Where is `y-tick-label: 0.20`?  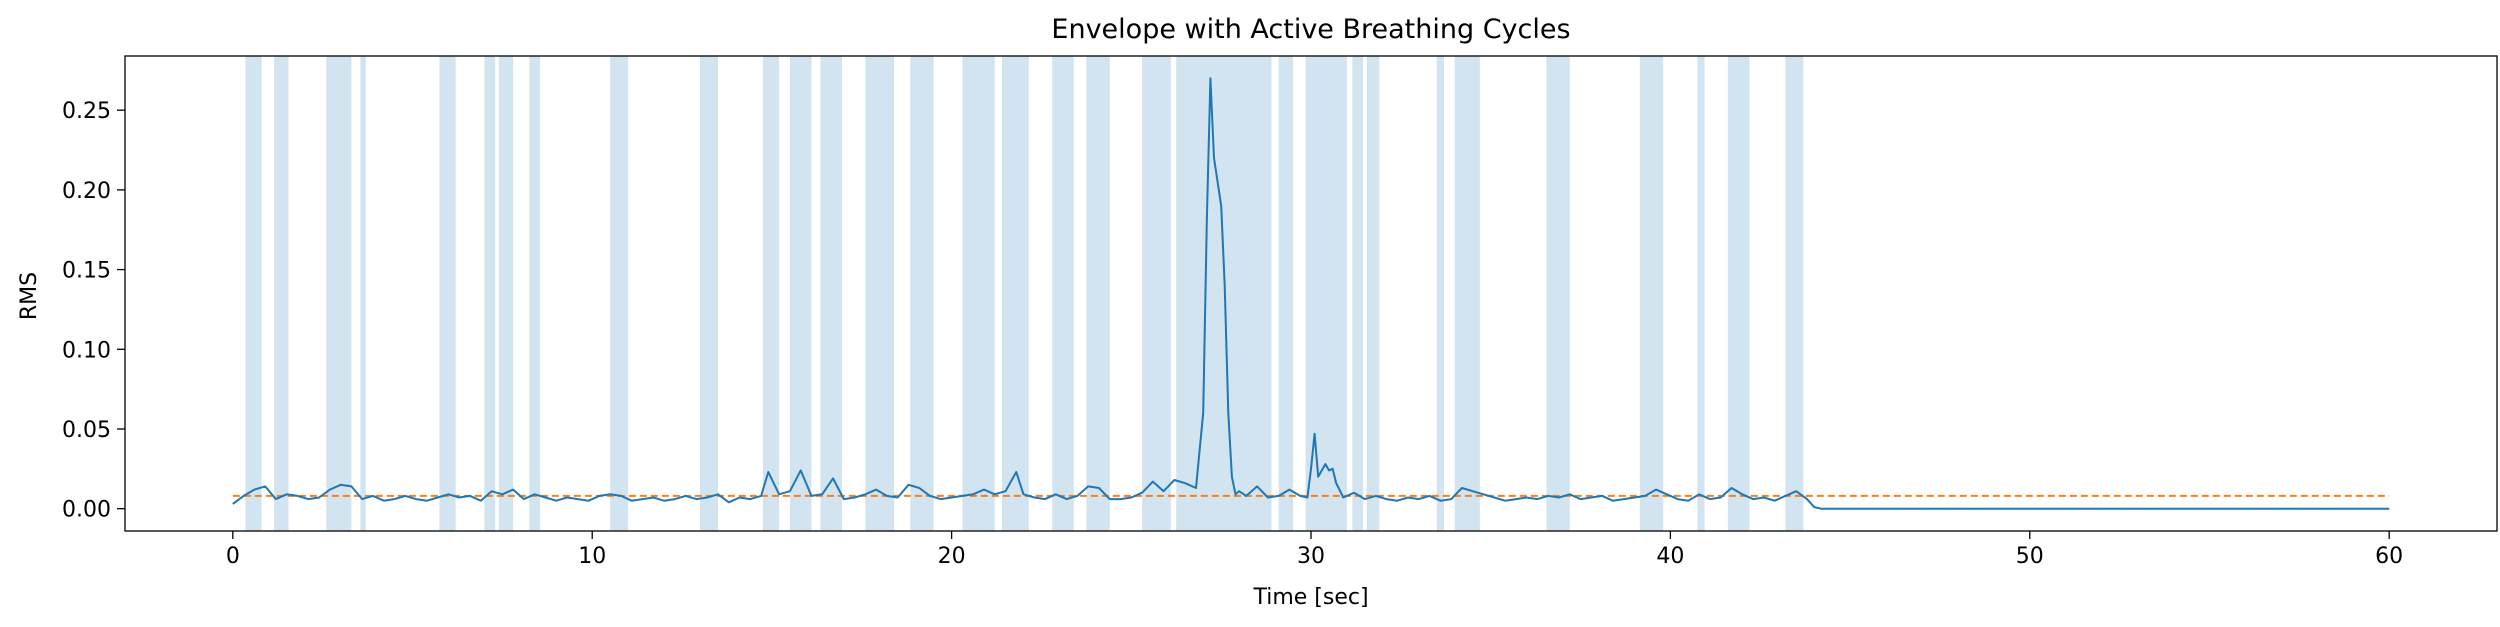
y-tick-label: 0.20 is located at coordinates (86, 191).